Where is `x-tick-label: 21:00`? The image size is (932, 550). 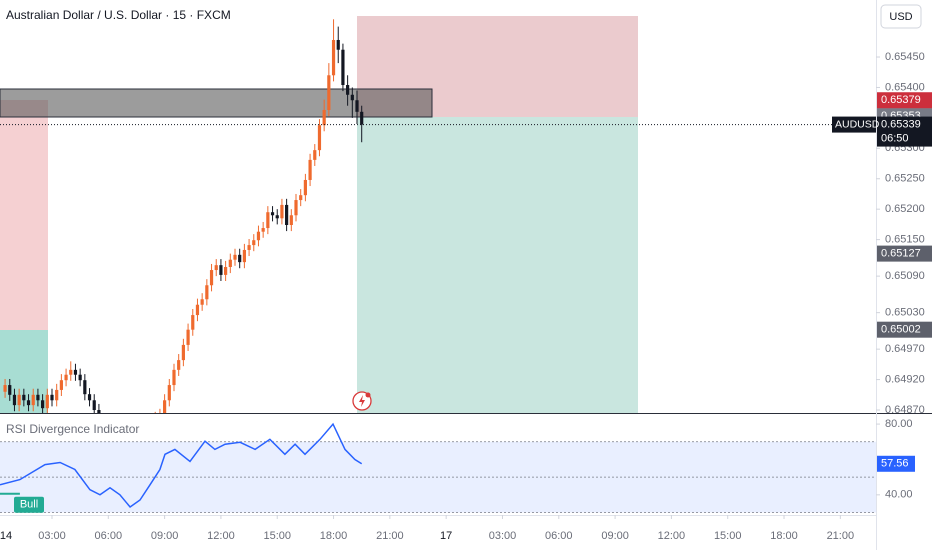 x-tick-label: 21:00 is located at coordinates (390, 536).